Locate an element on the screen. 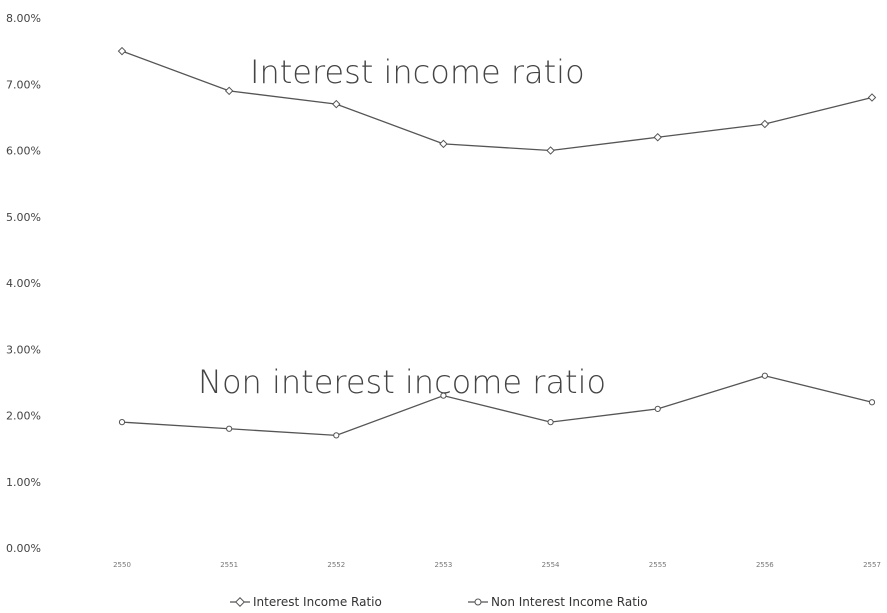  legend-item-non-interest: Non Interest Income Ratio is located at coordinates (558, 602).